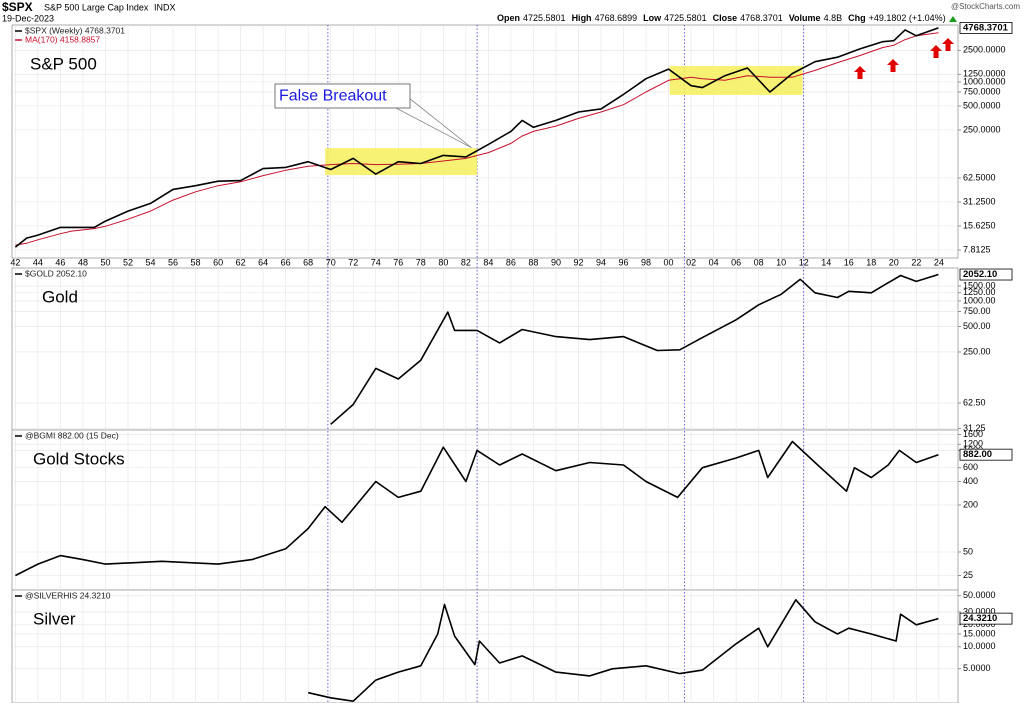 Image resolution: width=1024 pixels, height=703 pixels. Describe the element at coordinates (685, 18) in the screenshot. I see `quote-value: 4725.5801` at that location.